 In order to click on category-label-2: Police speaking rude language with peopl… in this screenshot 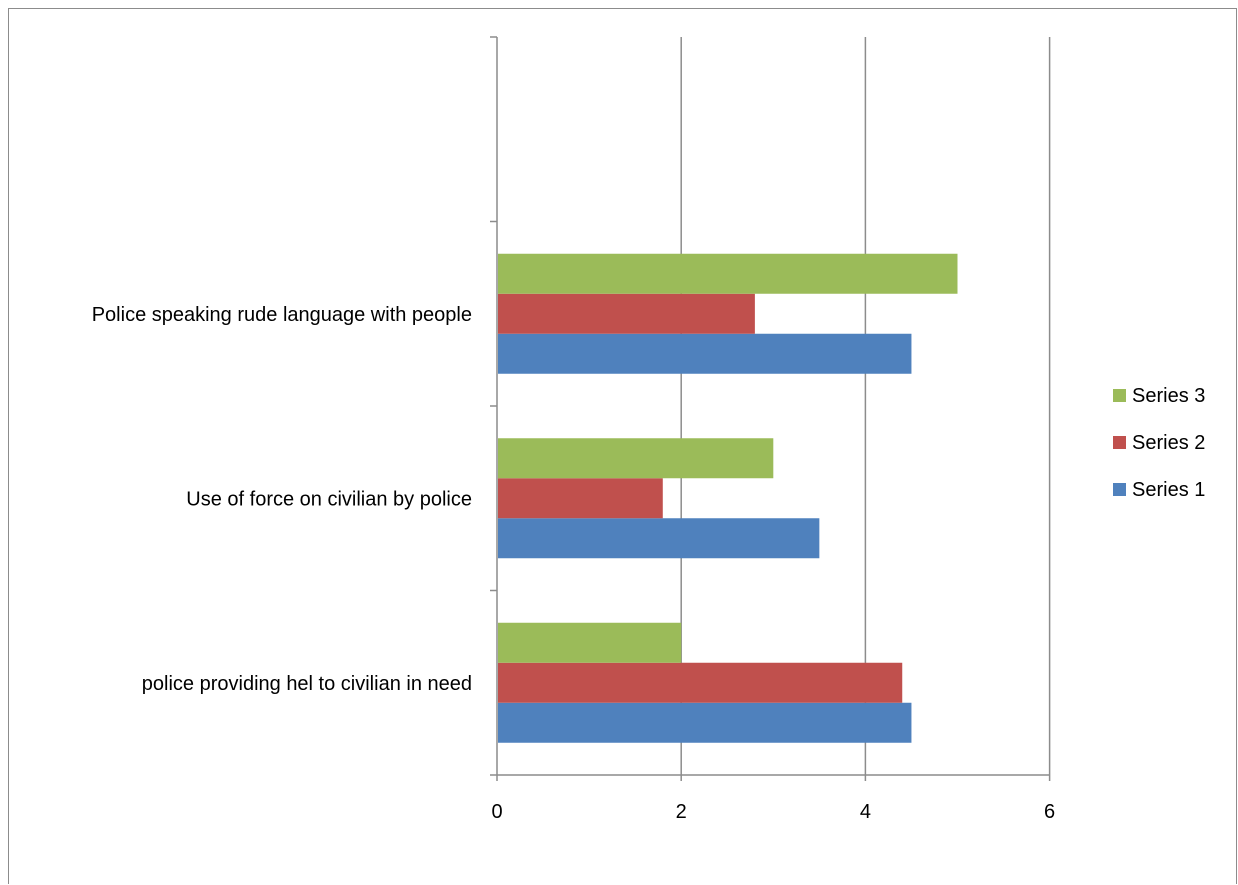, I will do `click(282, 315)`.